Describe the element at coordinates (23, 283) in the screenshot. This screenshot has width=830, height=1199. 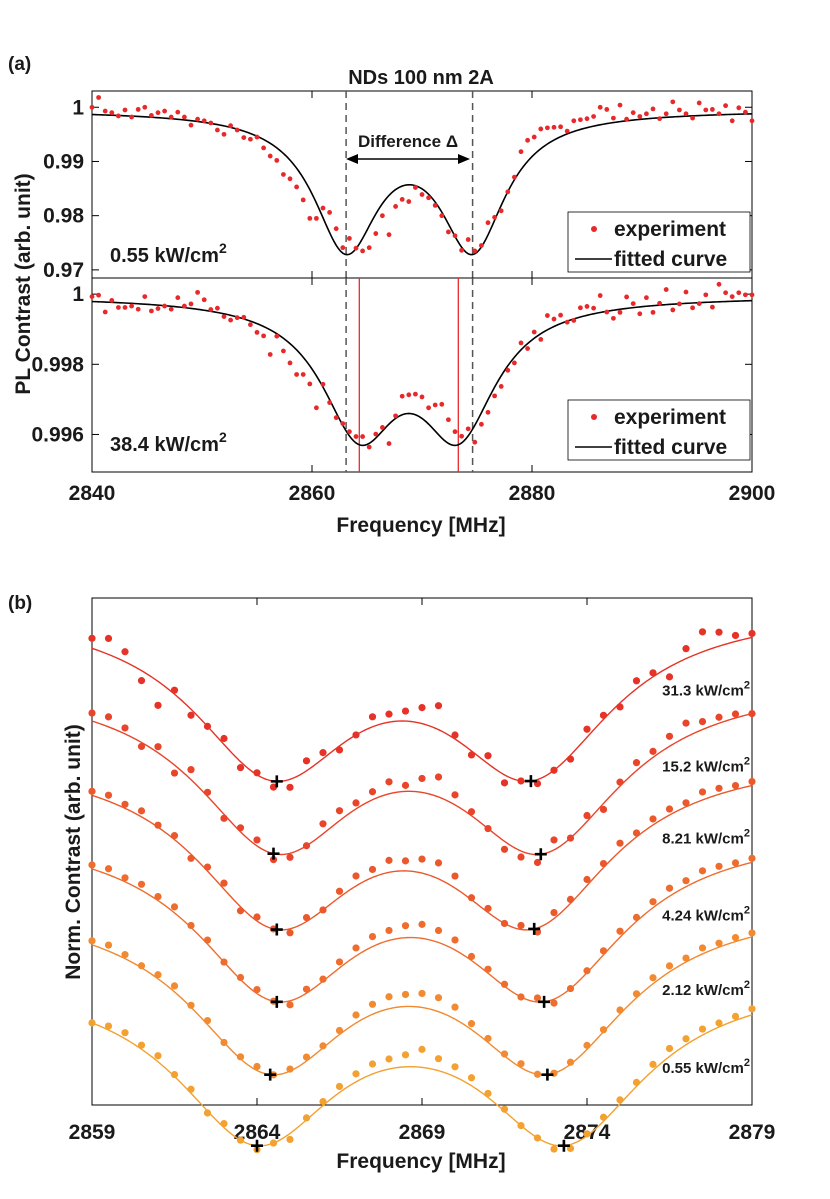
I see `chart-a-ylabel: PL Contrast (arb. unit)` at that location.